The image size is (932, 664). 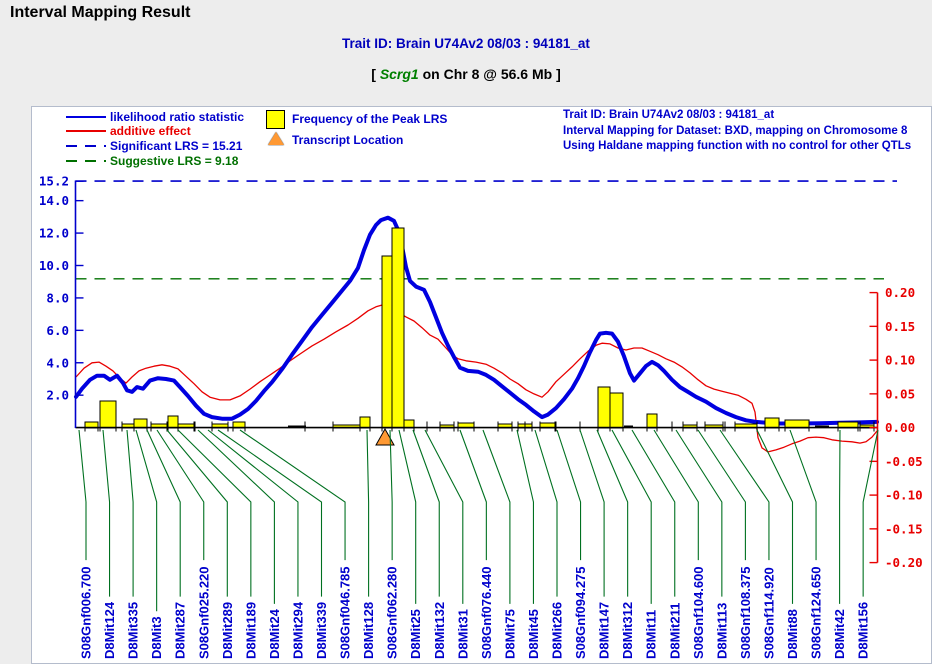 What do you see at coordinates (580, 612) in the screenshot?
I see `marker-label: S08Gnf094.275` at bounding box center [580, 612].